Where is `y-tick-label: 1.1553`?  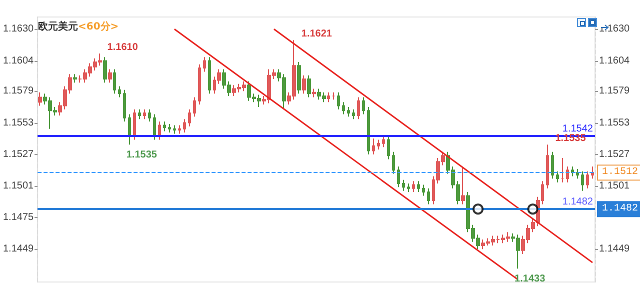
y-tick-label: 1.1553 is located at coordinates (18, 122).